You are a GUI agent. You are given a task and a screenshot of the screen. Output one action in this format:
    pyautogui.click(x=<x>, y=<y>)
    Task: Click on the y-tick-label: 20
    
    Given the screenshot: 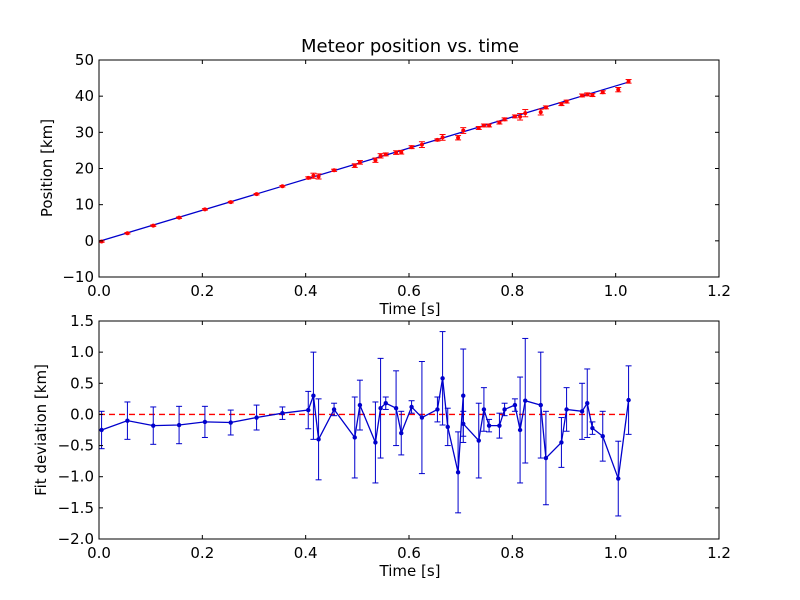 What is the action you would take?
    pyautogui.click(x=84, y=169)
    